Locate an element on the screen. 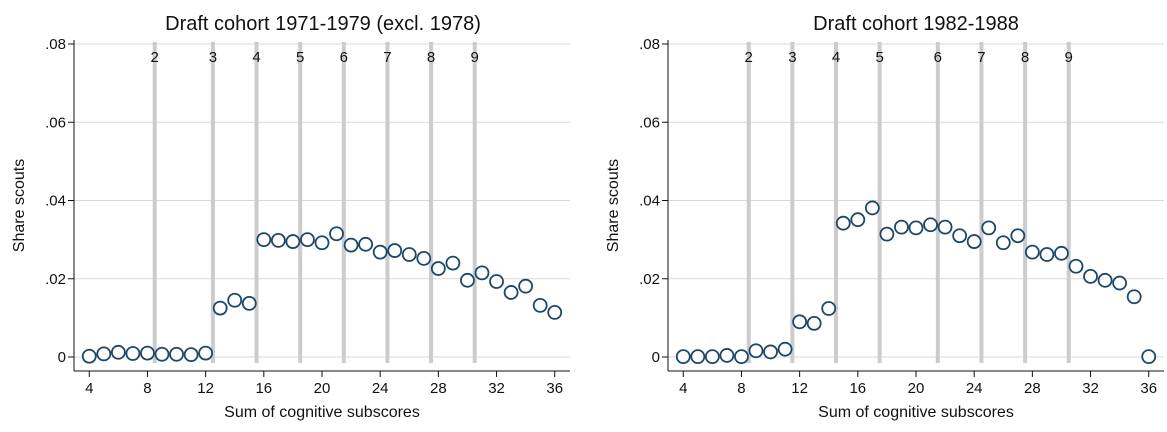 The width and height of the screenshot is (1167, 432). x-tick-label: 32 is located at coordinates (1090, 388).